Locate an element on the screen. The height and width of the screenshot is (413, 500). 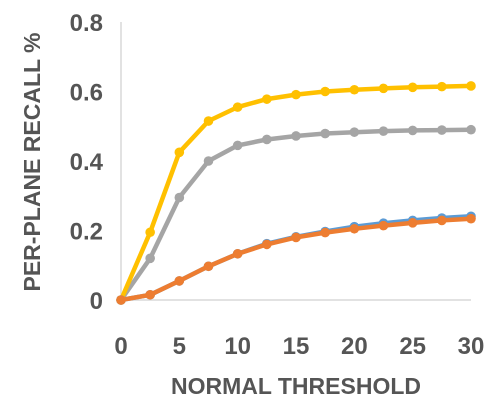
y-tick-label: 0.2 is located at coordinates (86, 232).